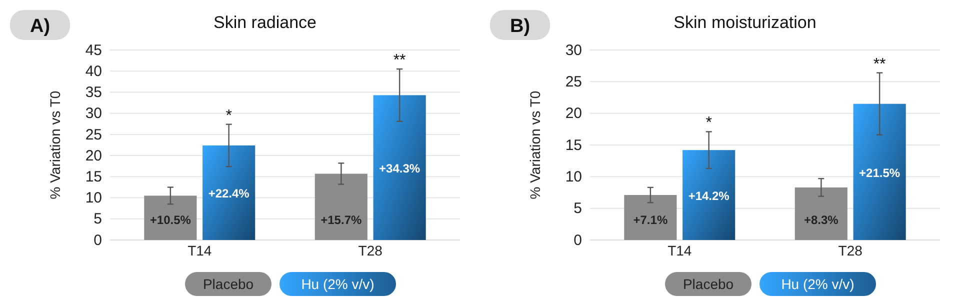  What do you see at coordinates (520, 26) in the screenshot?
I see `text: B)` at bounding box center [520, 26].